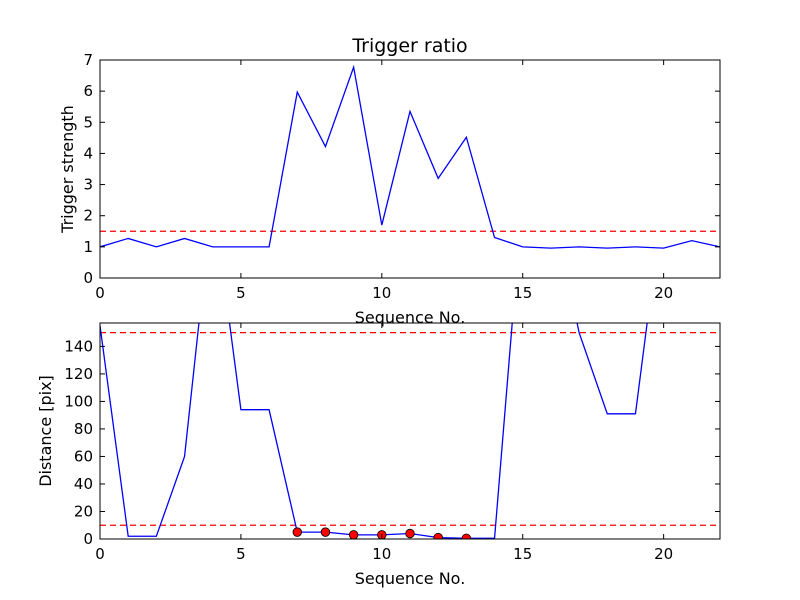 The width and height of the screenshot is (800, 600). I want to click on y-tick-label: 140, so click(78, 346).